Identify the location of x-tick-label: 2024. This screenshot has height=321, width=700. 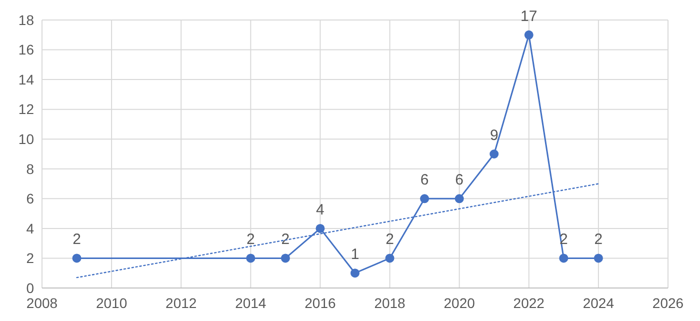
(598, 303).